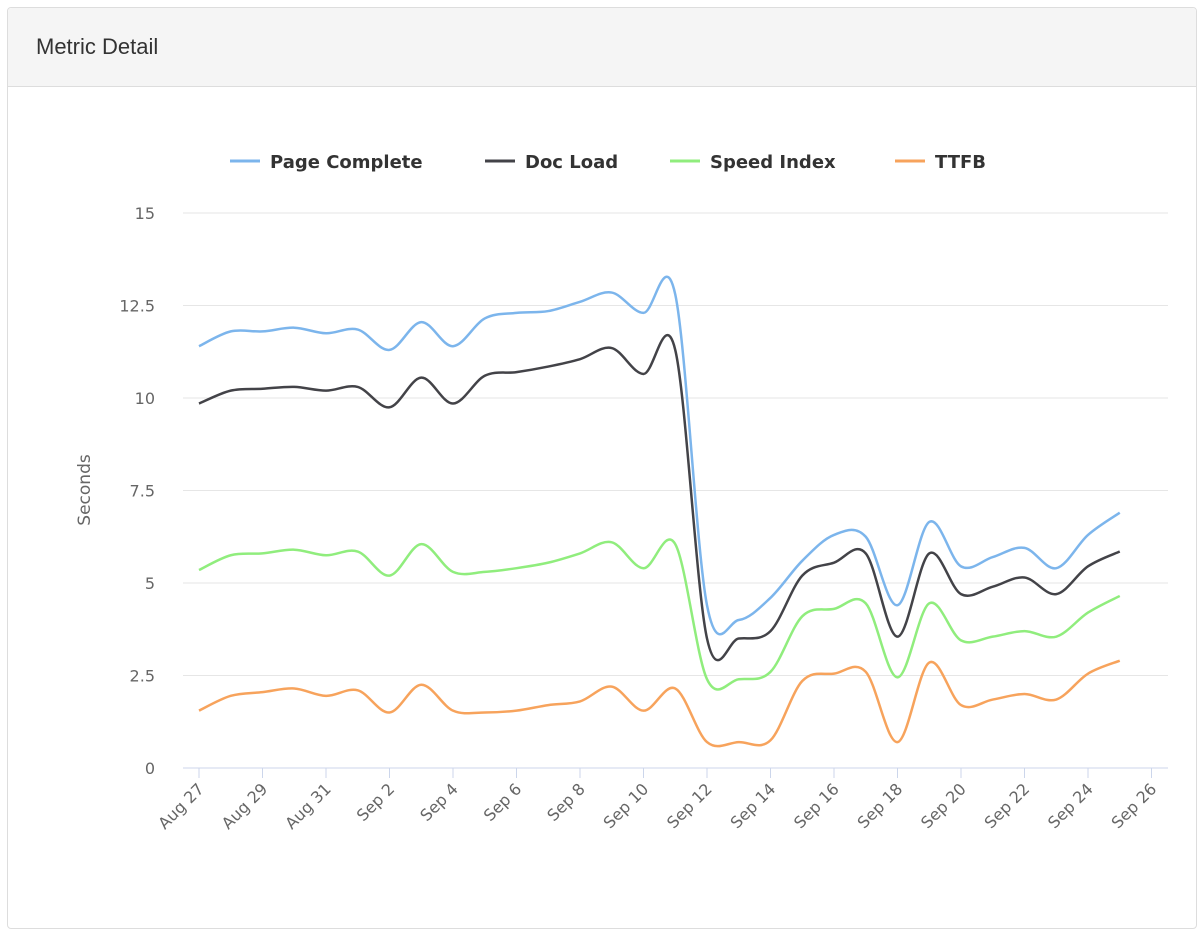 The height and width of the screenshot is (929, 1200). What do you see at coordinates (150, 768) in the screenshot?
I see `y-tick-label: 0` at bounding box center [150, 768].